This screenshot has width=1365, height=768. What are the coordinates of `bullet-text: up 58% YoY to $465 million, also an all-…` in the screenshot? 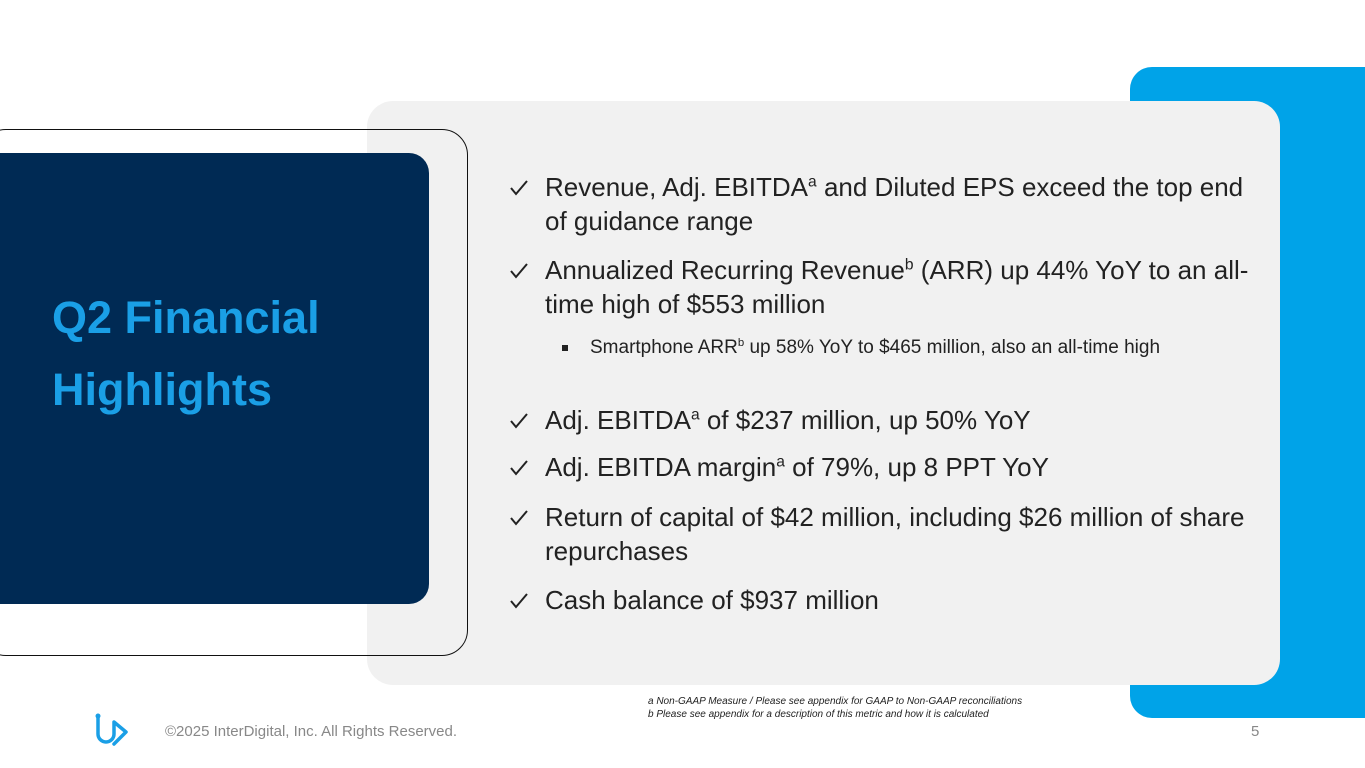 It's located at (952, 347).